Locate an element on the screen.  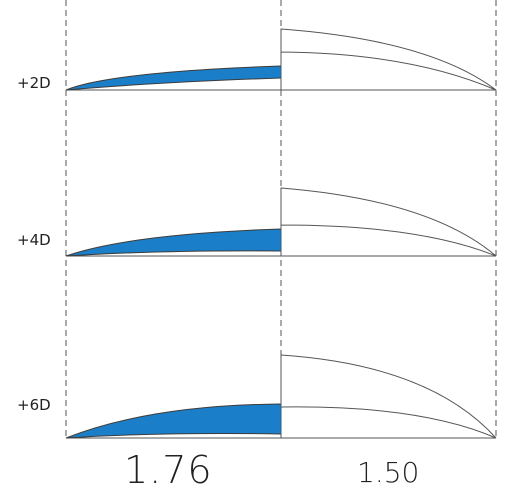
power-label-6d: +6D is located at coordinates (34, 405).